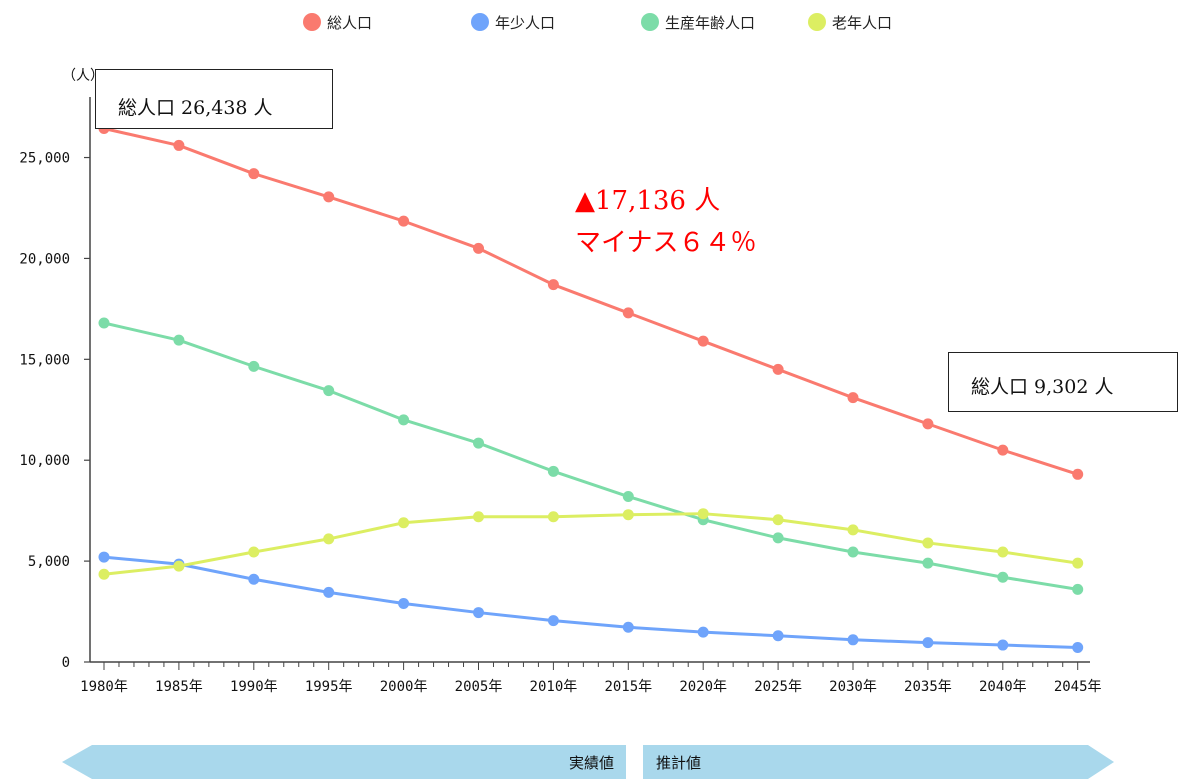 This screenshot has height=780, width=1178. I want to click on projected-period-arrow, so click(878, 762).